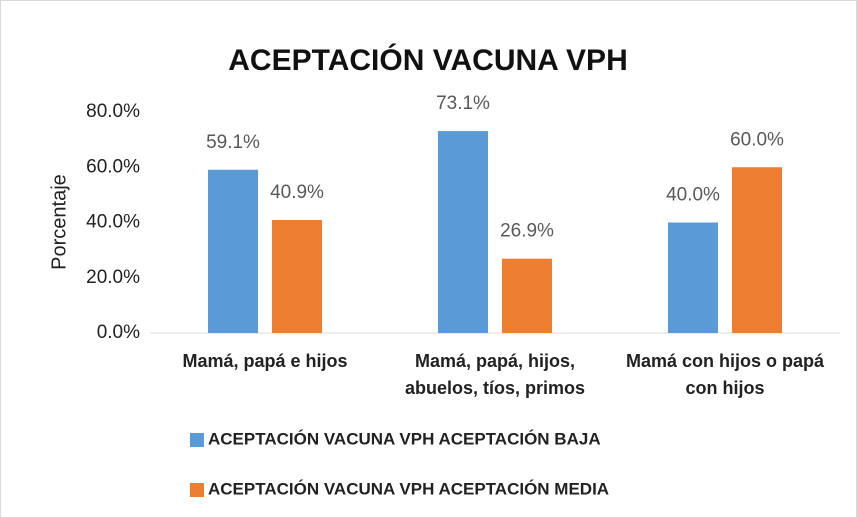  What do you see at coordinates (463, 103) in the screenshot?
I see `value-label: 73.1%` at bounding box center [463, 103].